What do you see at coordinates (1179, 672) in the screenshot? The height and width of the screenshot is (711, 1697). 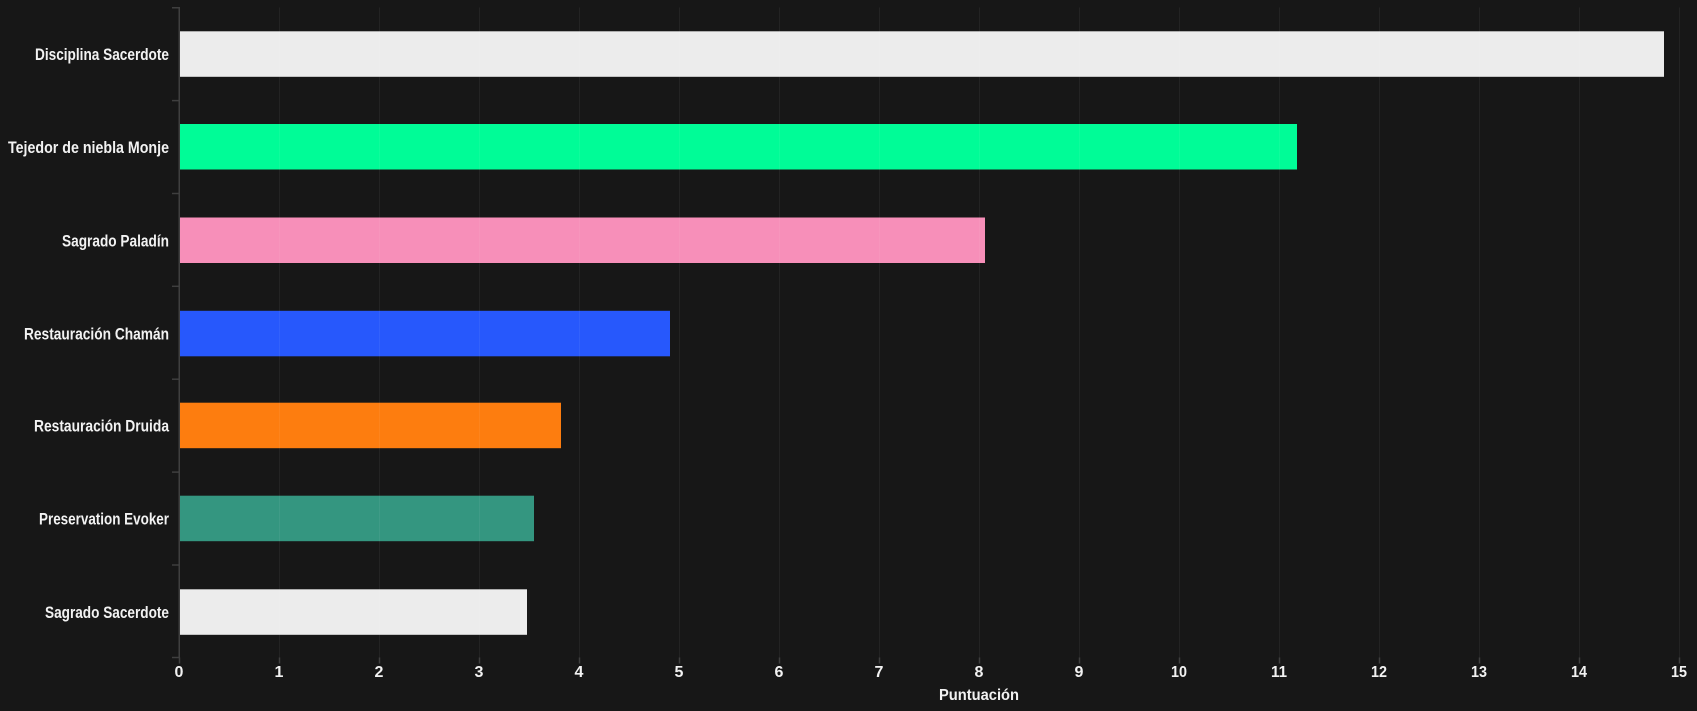 I see `svg-text: 10` at bounding box center [1179, 672].